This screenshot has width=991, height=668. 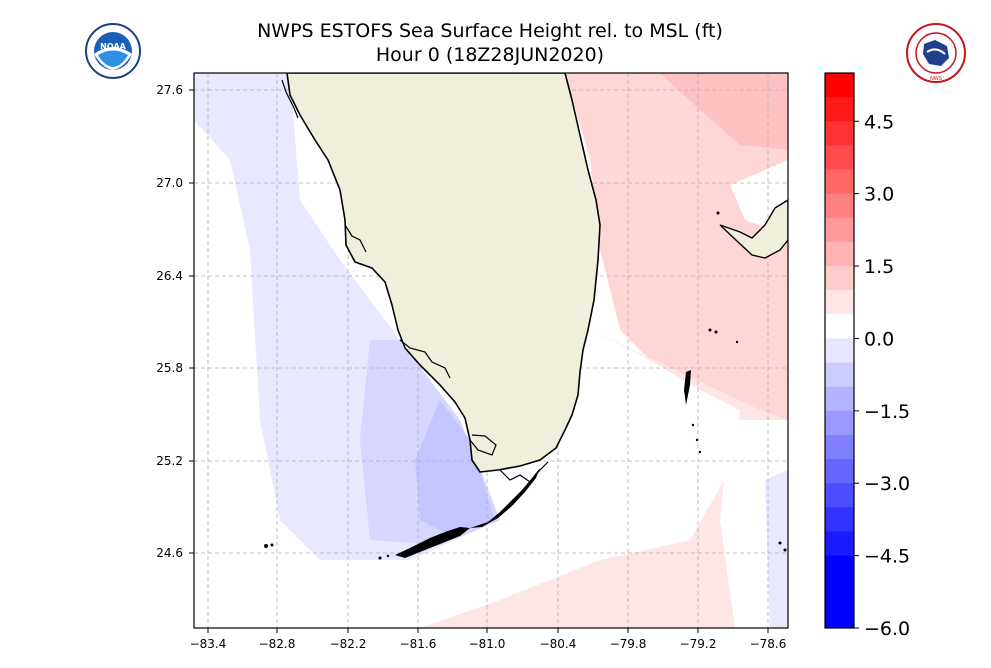 What do you see at coordinates (348, 644) in the screenshot?
I see `longitude-tick-label: −82.2` at bounding box center [348, 644].